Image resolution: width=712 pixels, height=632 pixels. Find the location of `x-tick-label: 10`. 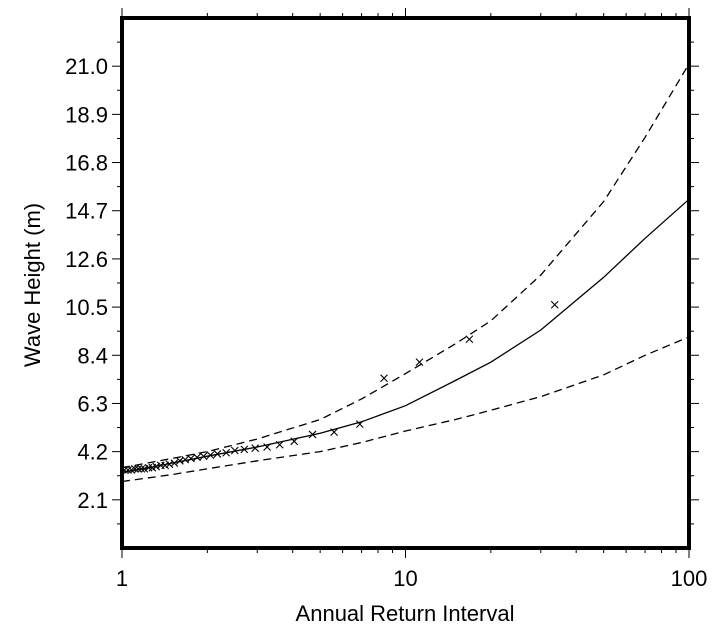

x-tick-label: 10 is located at coordinates (405, 578).